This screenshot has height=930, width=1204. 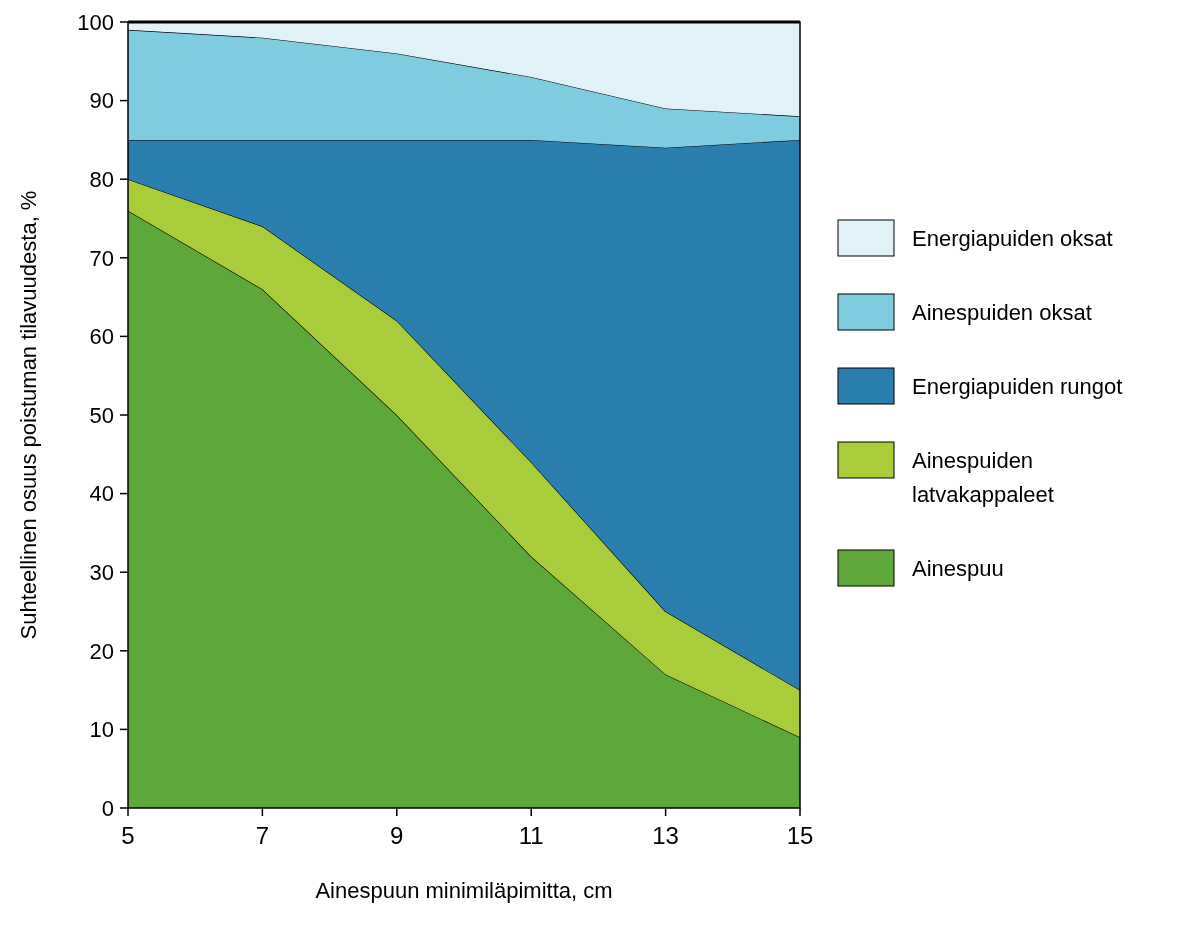 I want to click on y-tick-label: 40, so click(x=101, y=494).